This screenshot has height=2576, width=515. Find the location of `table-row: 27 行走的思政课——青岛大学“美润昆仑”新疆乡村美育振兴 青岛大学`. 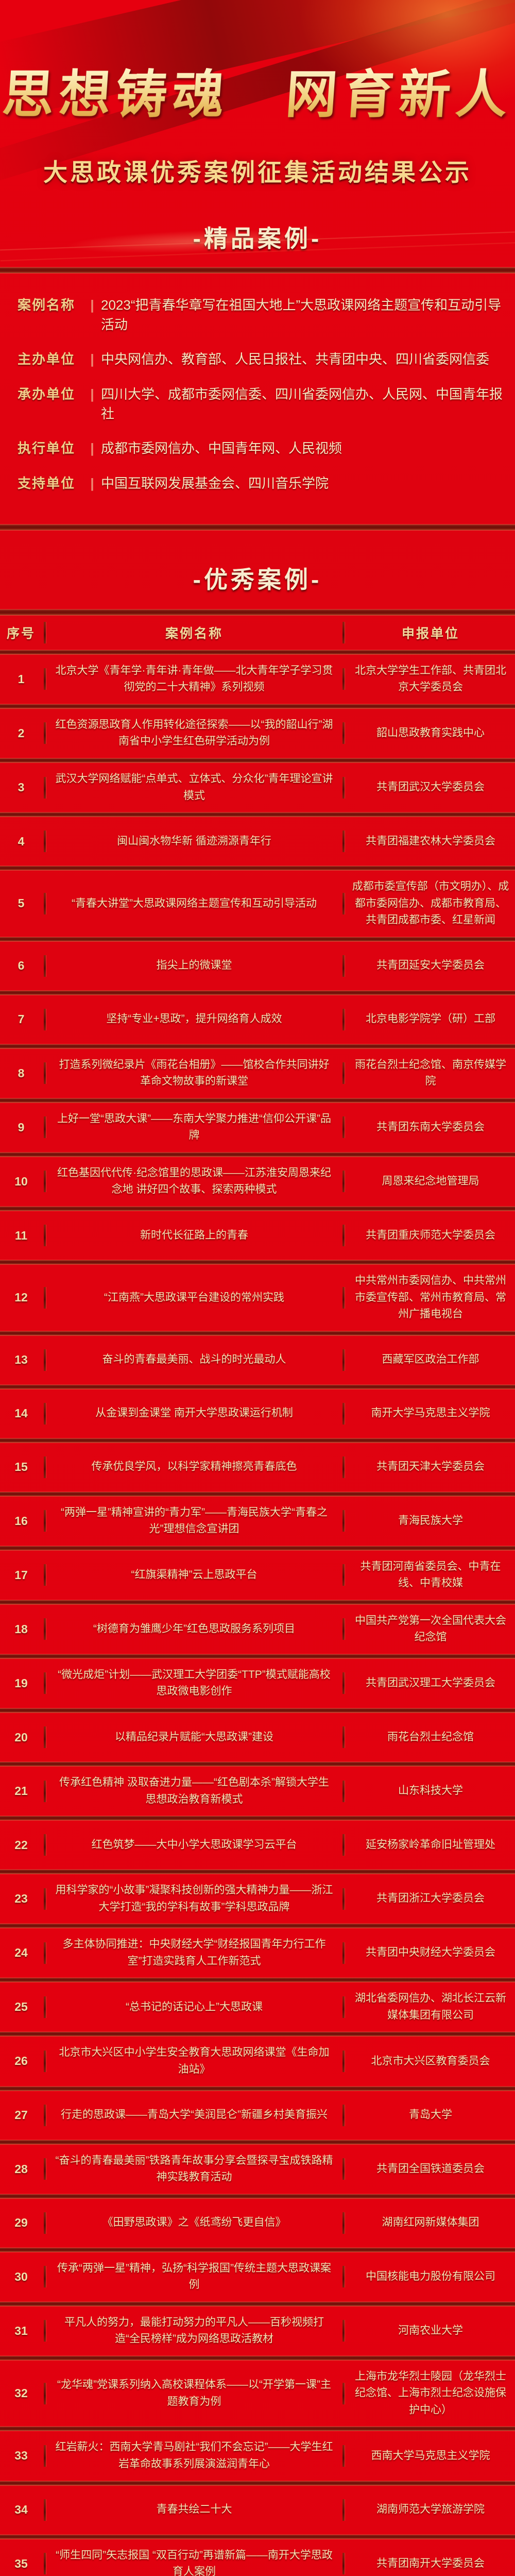

table-row: 27 行走的思政课——青岛大学“美润昆仑”新疆乡村美育振兴 青岛大学 is located at coordinates (257, 2115).